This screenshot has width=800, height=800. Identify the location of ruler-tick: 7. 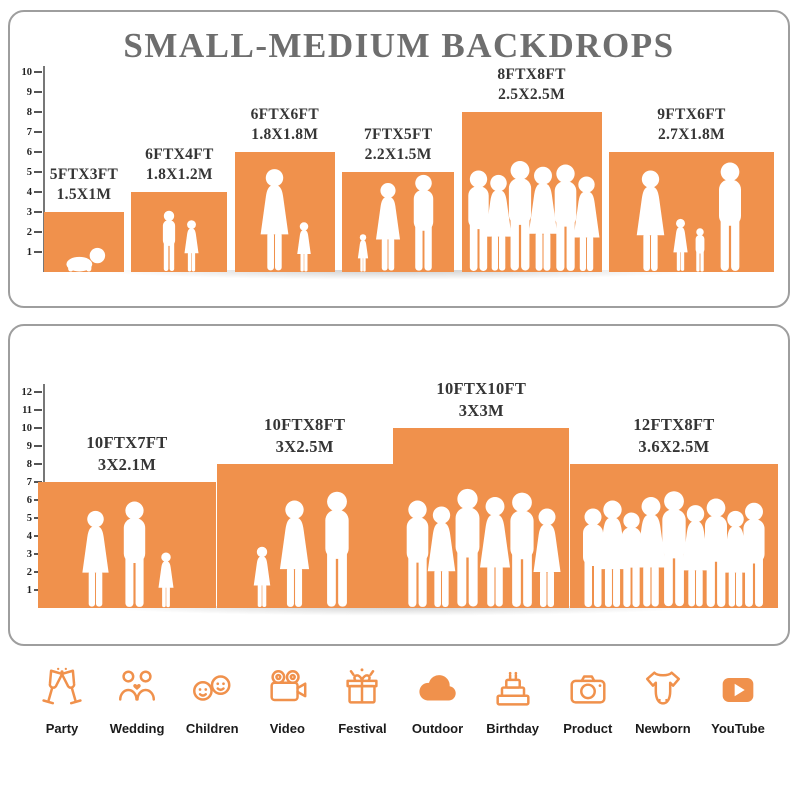
(29, 132).